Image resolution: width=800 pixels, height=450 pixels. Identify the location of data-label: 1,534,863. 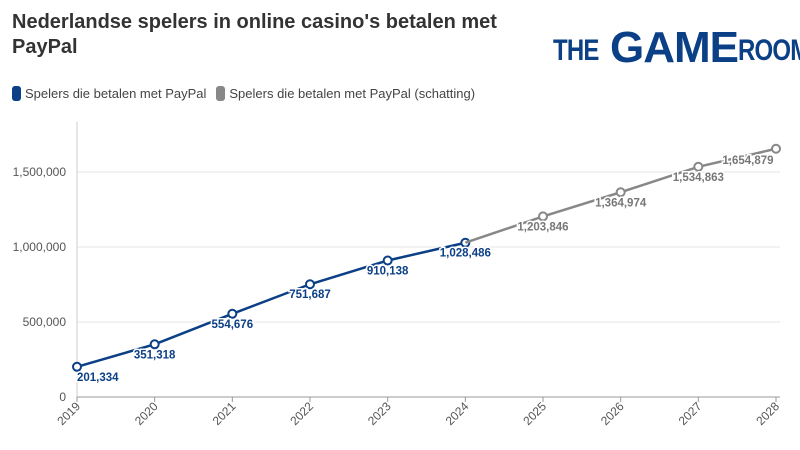
(698, 178).